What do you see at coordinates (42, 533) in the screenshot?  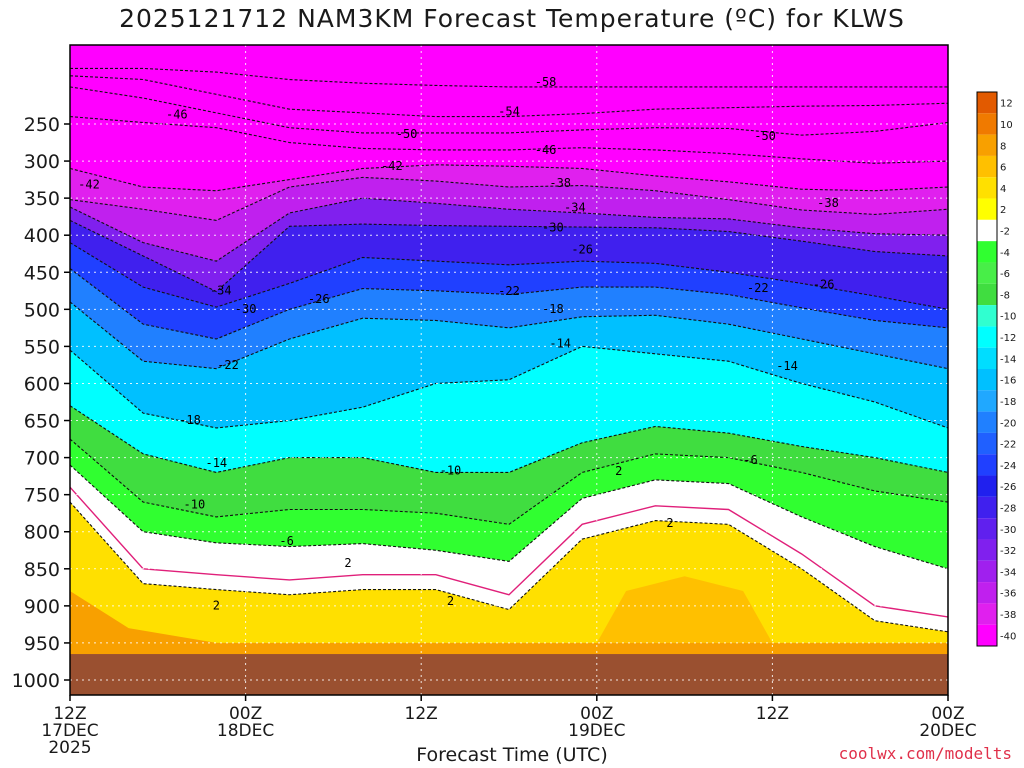 I see `y-tick-label: 800` at bounding box center [42, 533].